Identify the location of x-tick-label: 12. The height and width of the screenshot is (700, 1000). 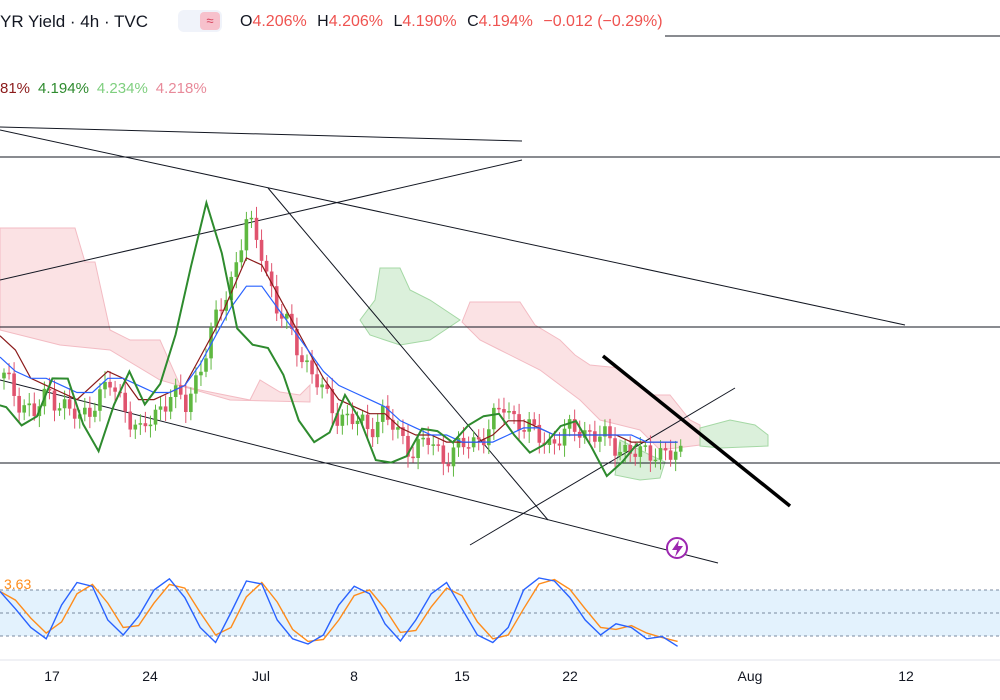
(906, 676).